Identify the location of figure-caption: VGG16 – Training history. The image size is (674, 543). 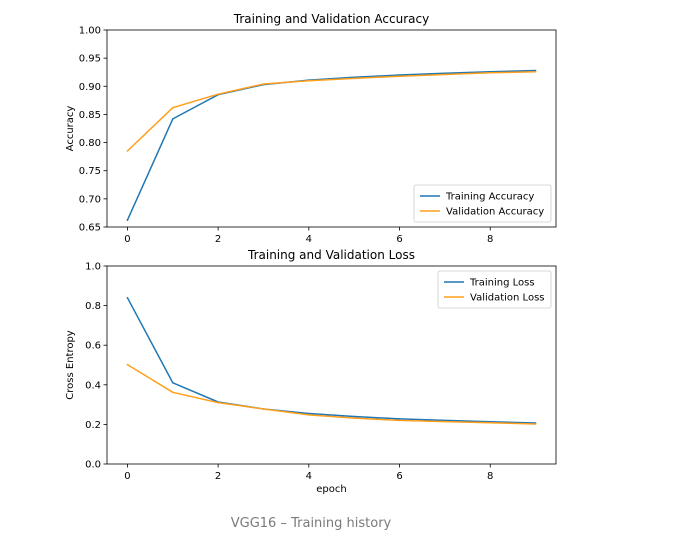
(311, 523).